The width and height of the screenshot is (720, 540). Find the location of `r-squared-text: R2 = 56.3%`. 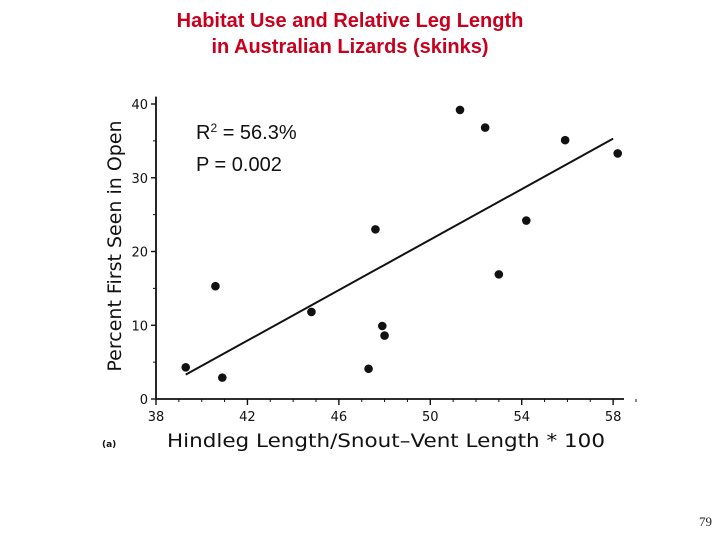

r-squared-text: R2 = 56.3% is located at coordinates (246, 132).